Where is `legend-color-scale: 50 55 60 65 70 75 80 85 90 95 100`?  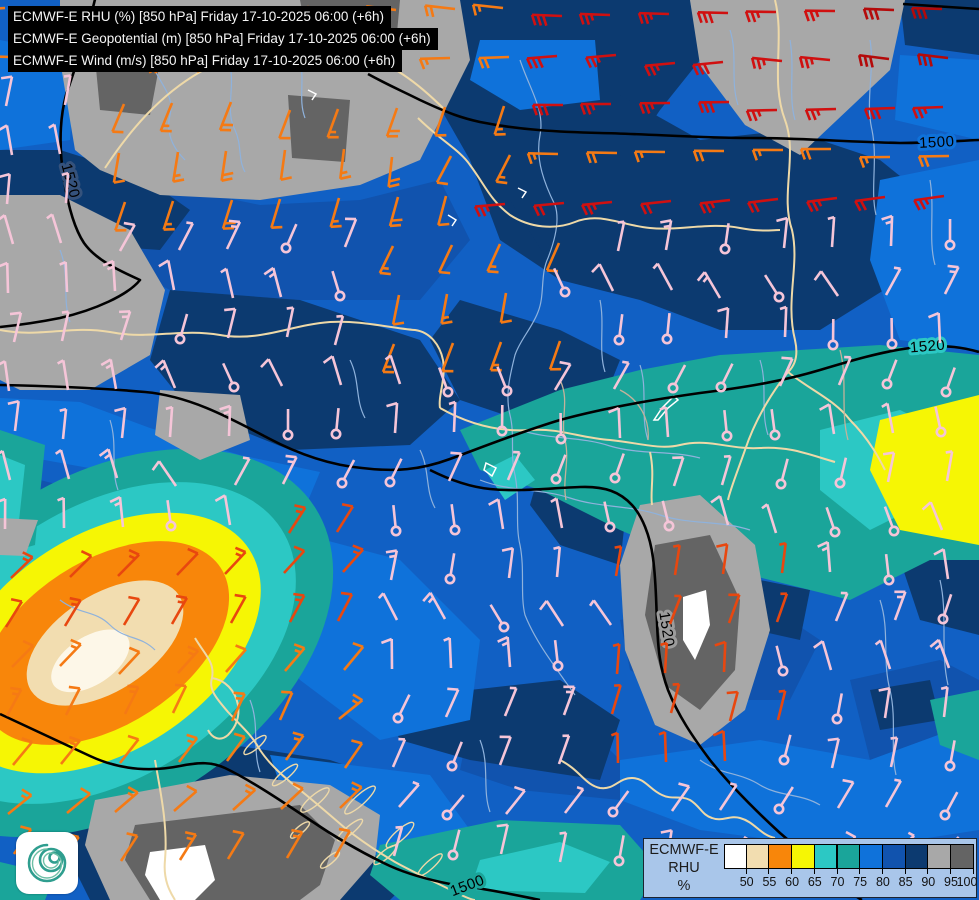
legend-color-scale: 50 55 60 65 70 75 80 85 90 95 100 is located at coordinates (850, 869).